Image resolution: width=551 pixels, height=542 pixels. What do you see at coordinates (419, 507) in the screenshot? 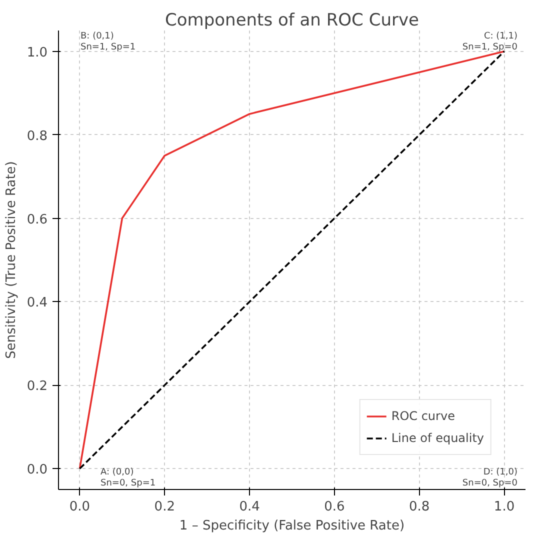
I see `x-tick-label: 0.8` at bounding box center [419, 507].